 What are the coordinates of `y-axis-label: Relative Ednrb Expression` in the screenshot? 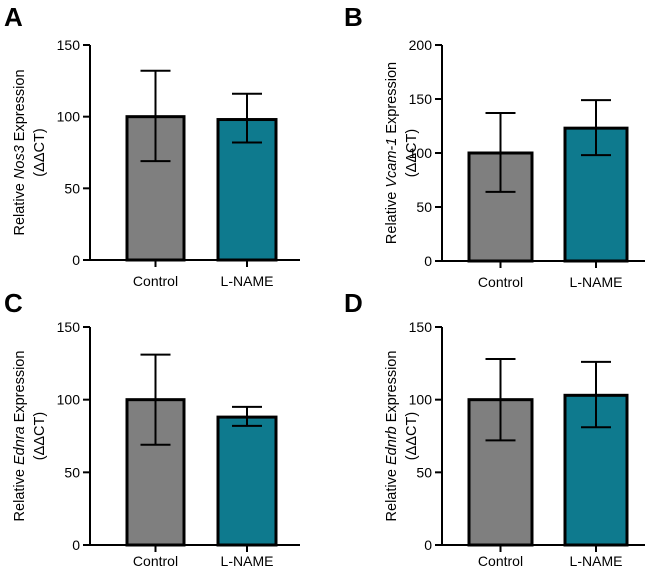 It's located at (392, 436).